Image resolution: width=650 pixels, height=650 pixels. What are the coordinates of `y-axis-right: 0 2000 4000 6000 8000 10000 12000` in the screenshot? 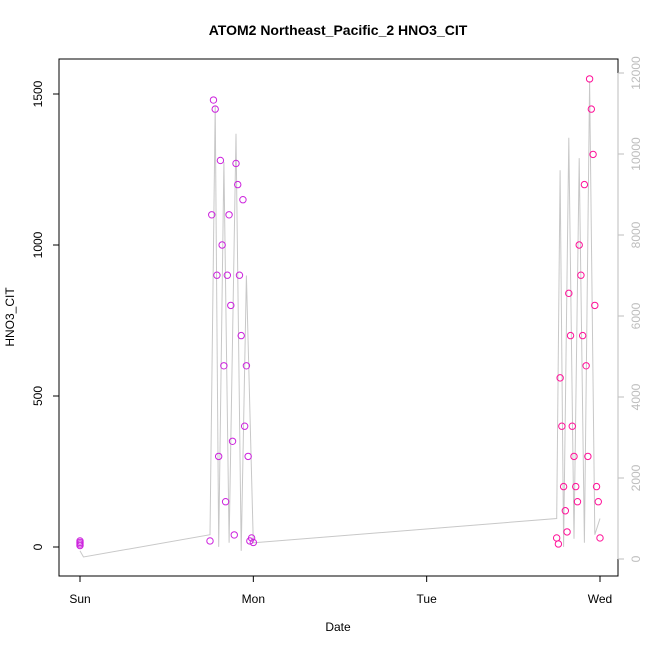 It's located at (630, 309).